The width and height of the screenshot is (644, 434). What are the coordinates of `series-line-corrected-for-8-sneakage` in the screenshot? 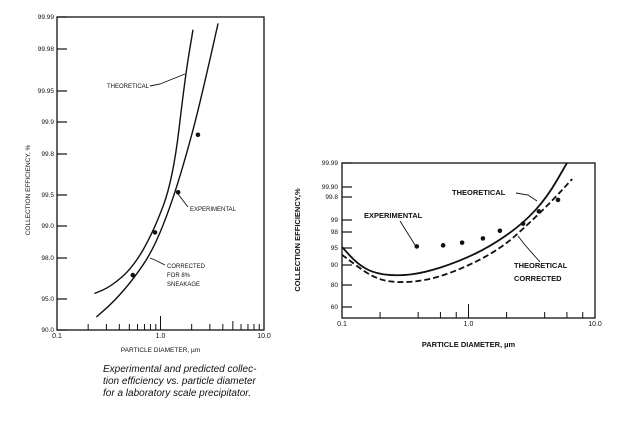 It's located at (157, 170).